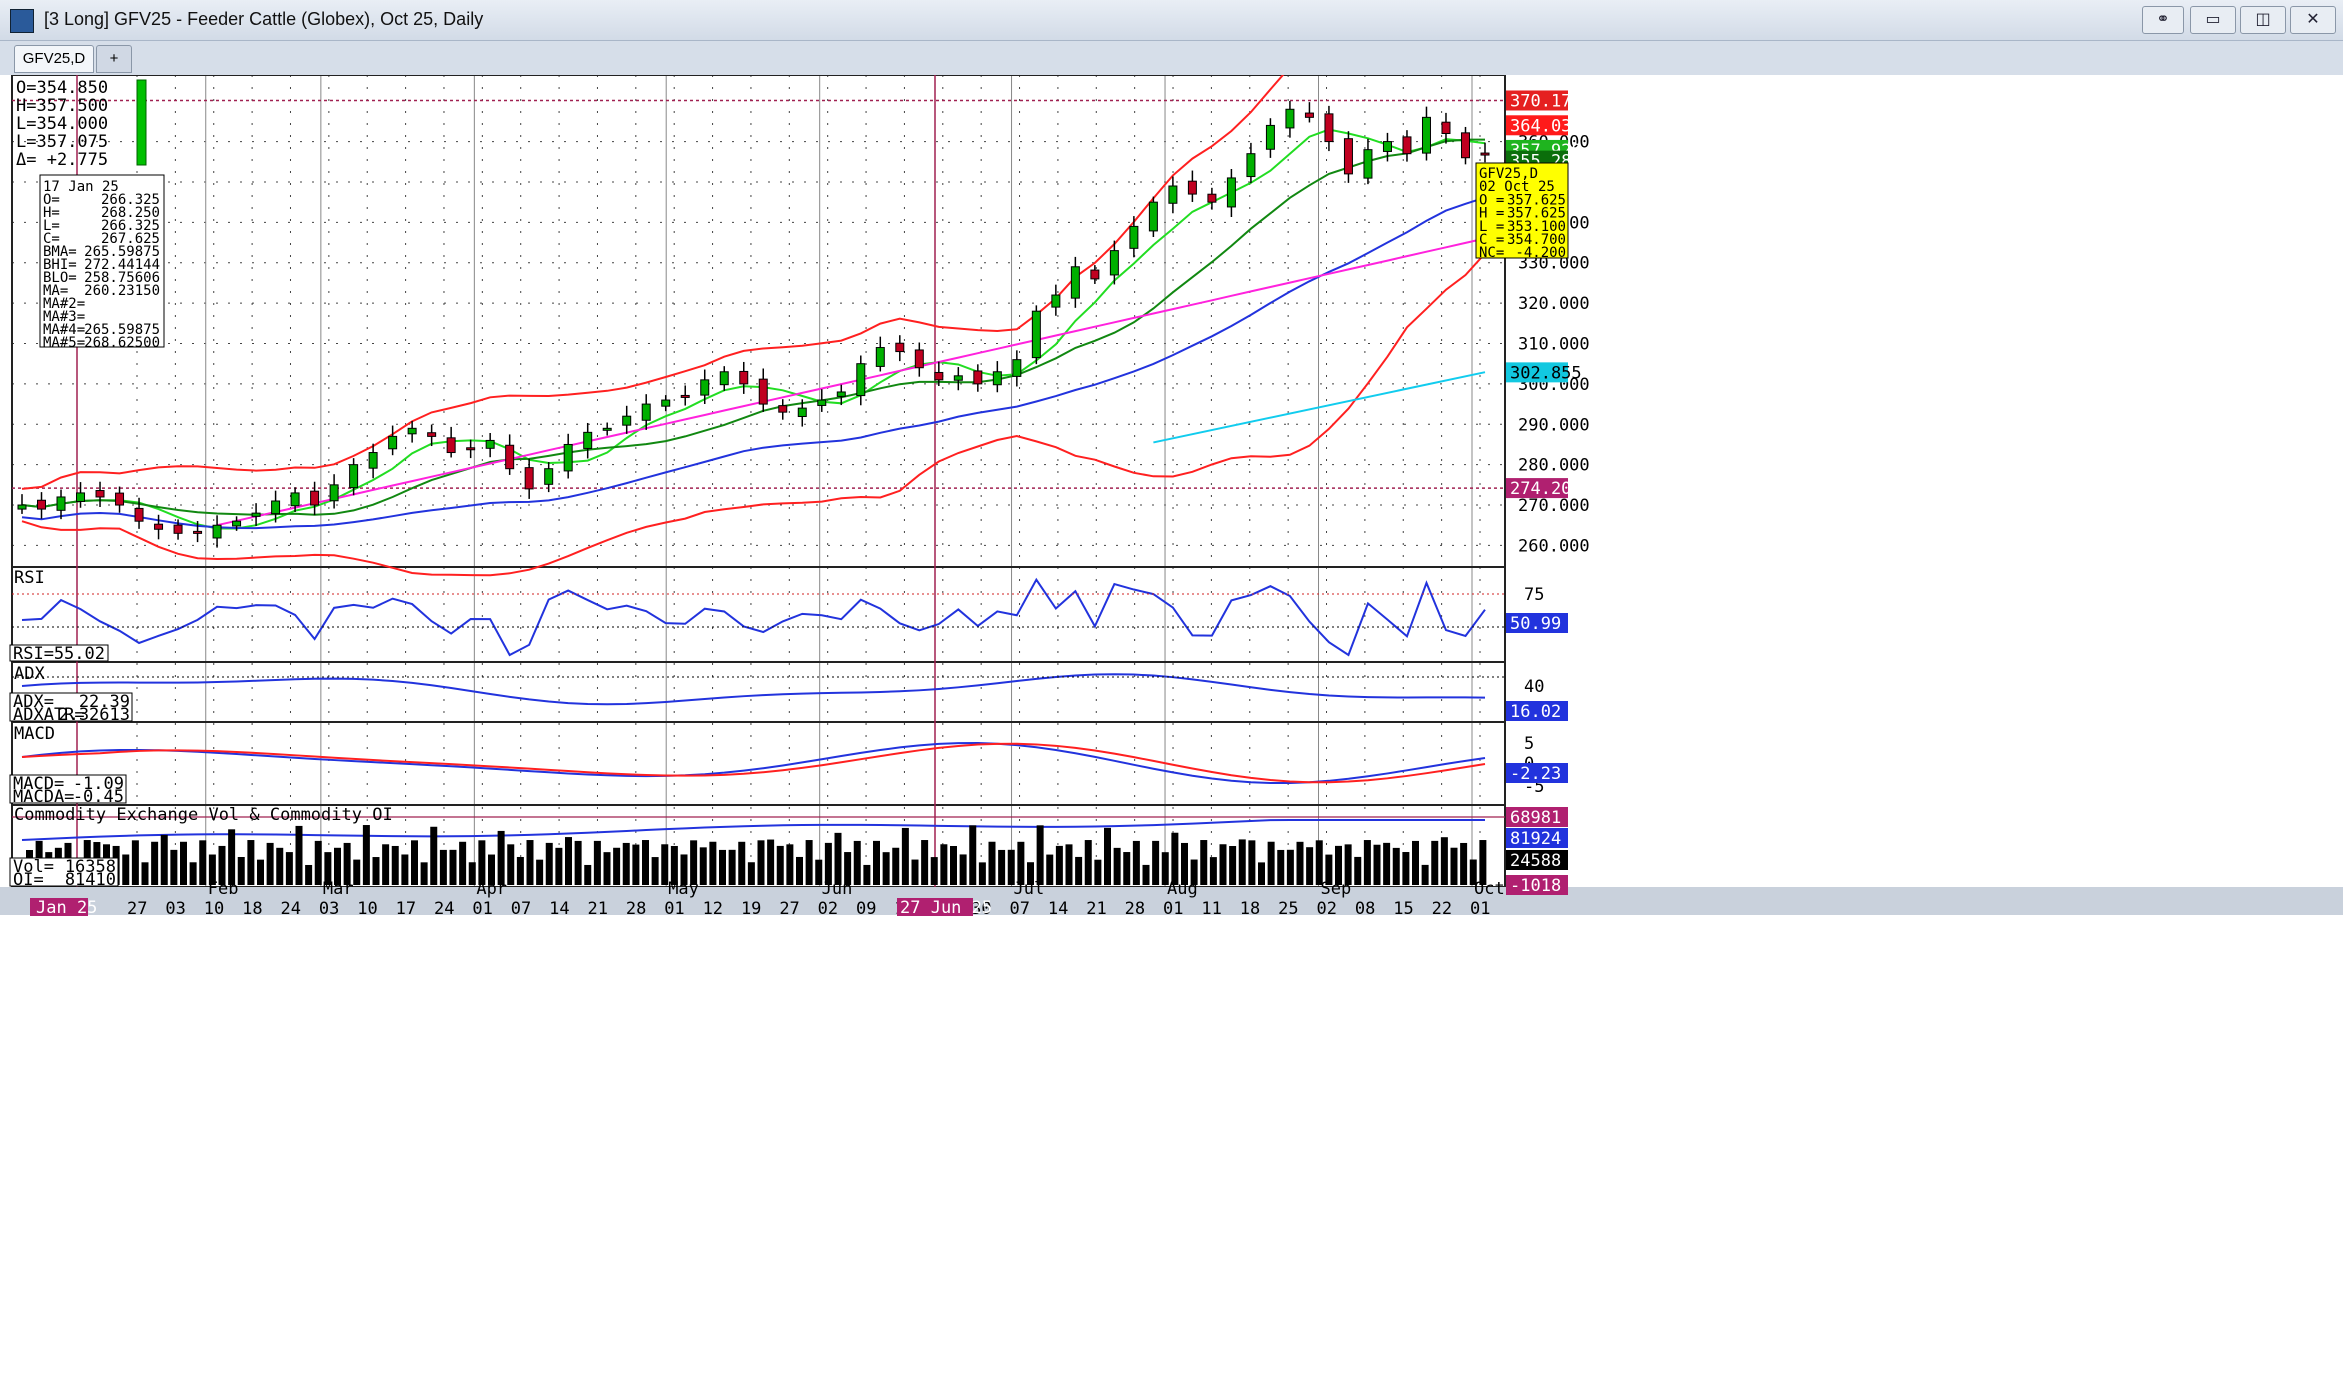 This screenshot has height=1378, width=2343. What do you see at coordinates (1182, 889) in the screenshot?
I see `x-month-label: Aug` at bounding box center [1182, 889].